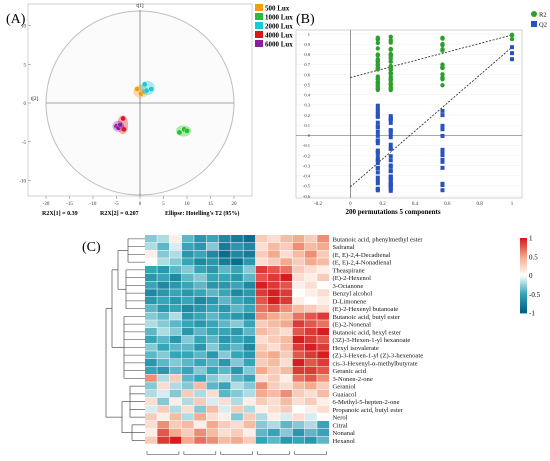 The height and width of the screenshot is (461, 550). I want to click on panel-a-y-tick-label: 5, so click(25, 65).